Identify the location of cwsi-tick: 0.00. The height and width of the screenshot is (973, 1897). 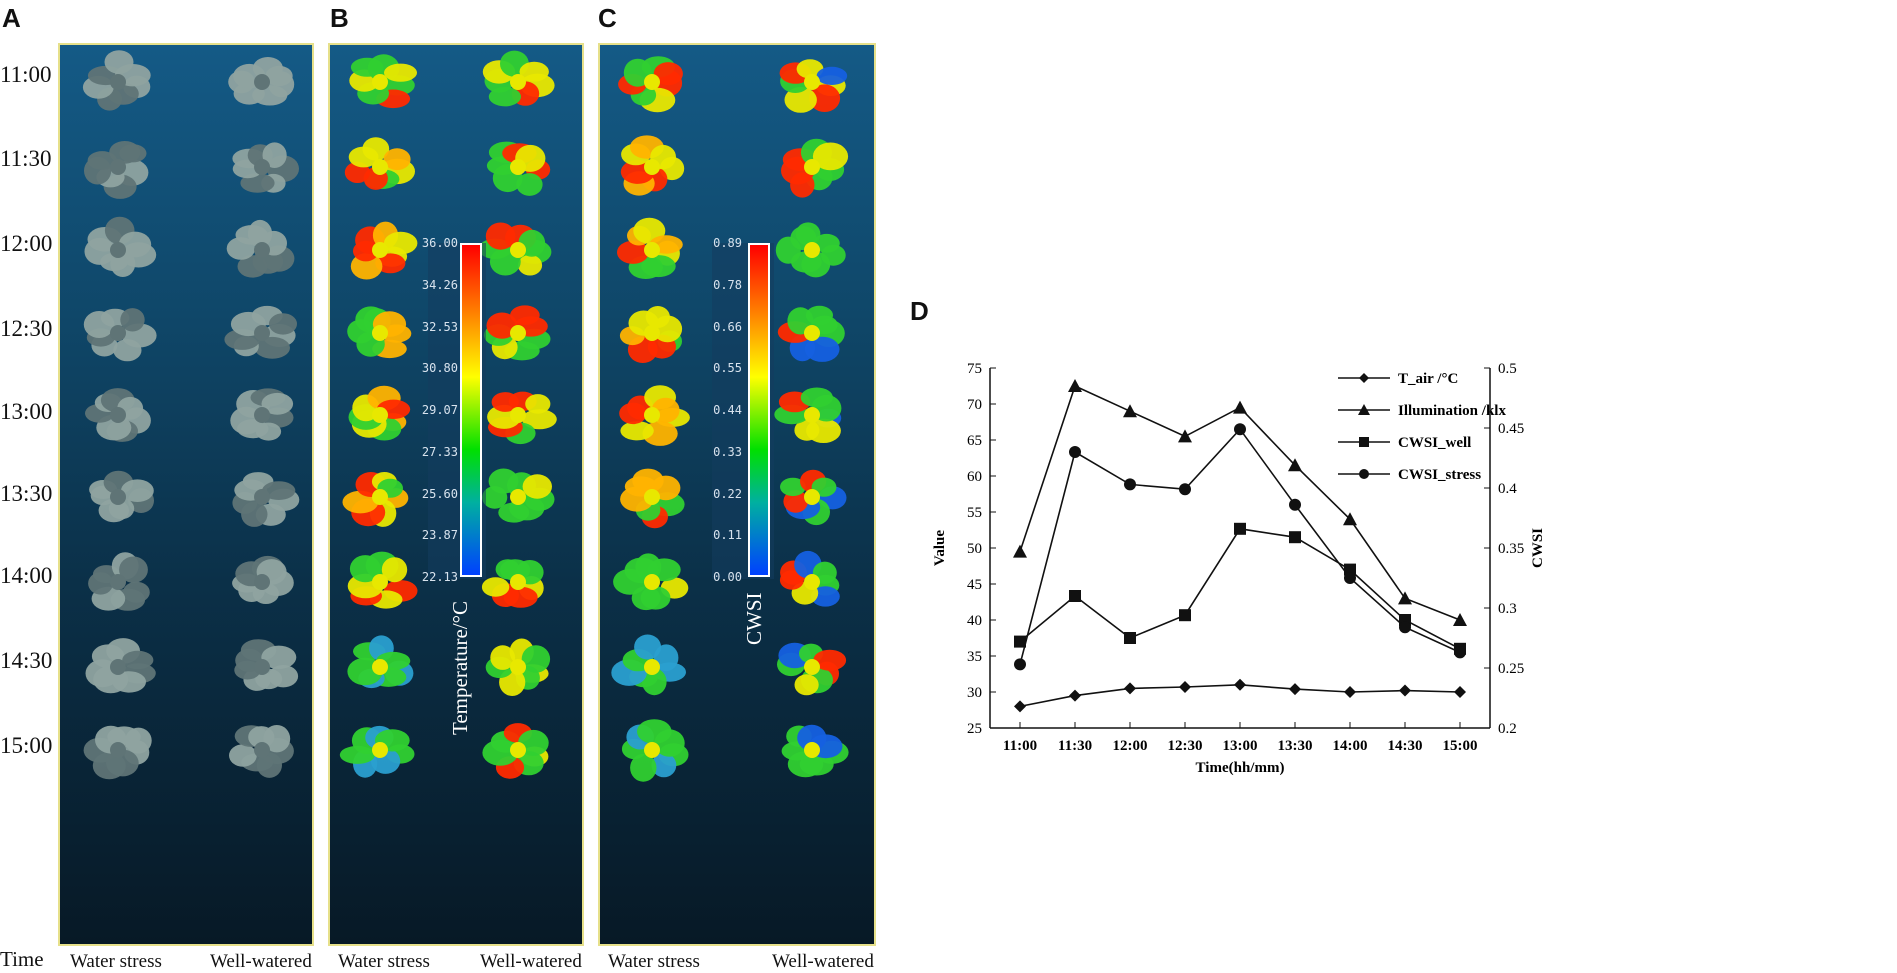
(727, 577).